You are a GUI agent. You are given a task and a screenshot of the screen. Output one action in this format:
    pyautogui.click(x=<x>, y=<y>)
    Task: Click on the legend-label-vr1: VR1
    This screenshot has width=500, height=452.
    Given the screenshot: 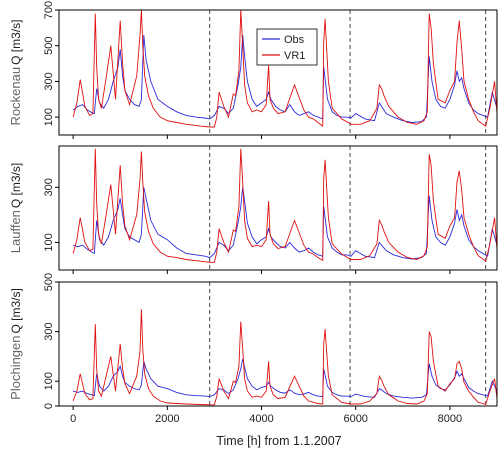 What is the action you would take?
    pyautogui.click(x=294, y=56)
    